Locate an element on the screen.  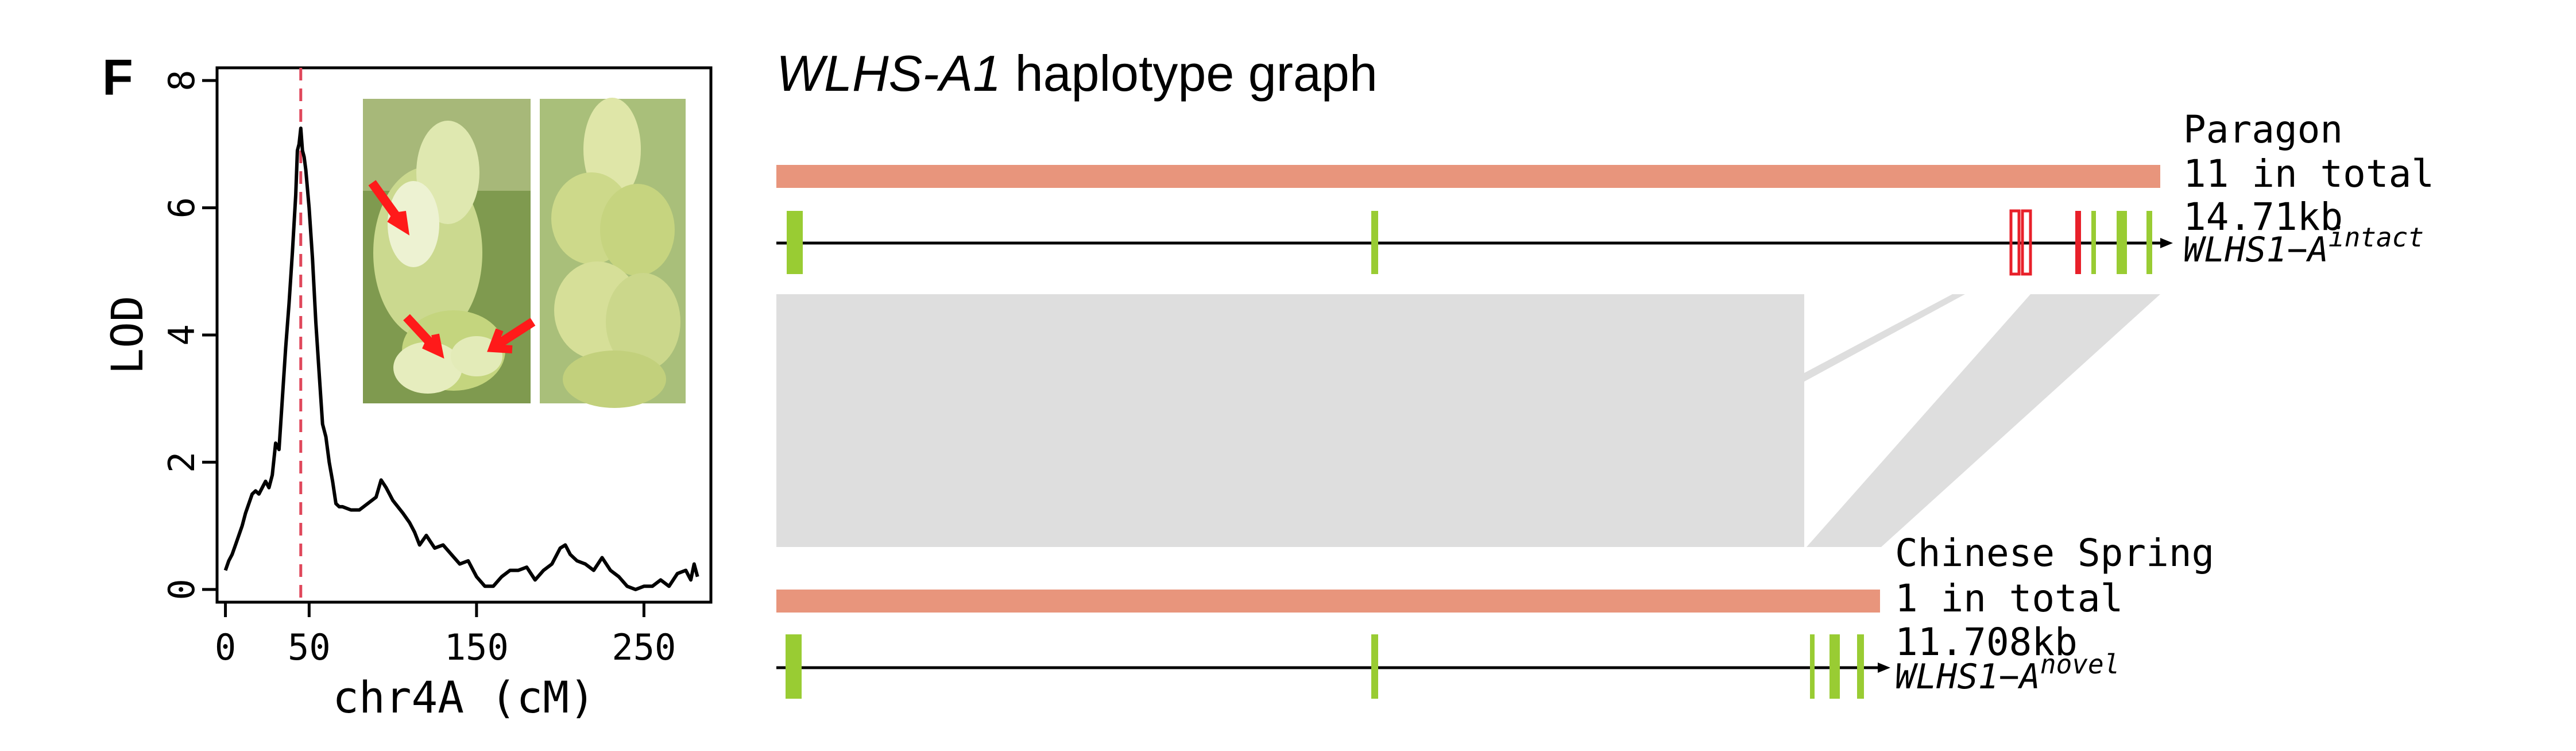
inset-photo-florets is located at coordinates (449, 251).